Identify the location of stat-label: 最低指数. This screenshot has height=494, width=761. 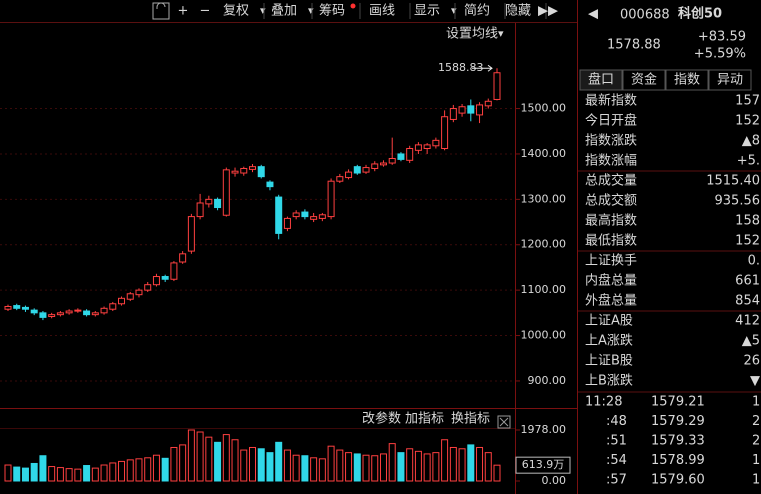
(611, 241).